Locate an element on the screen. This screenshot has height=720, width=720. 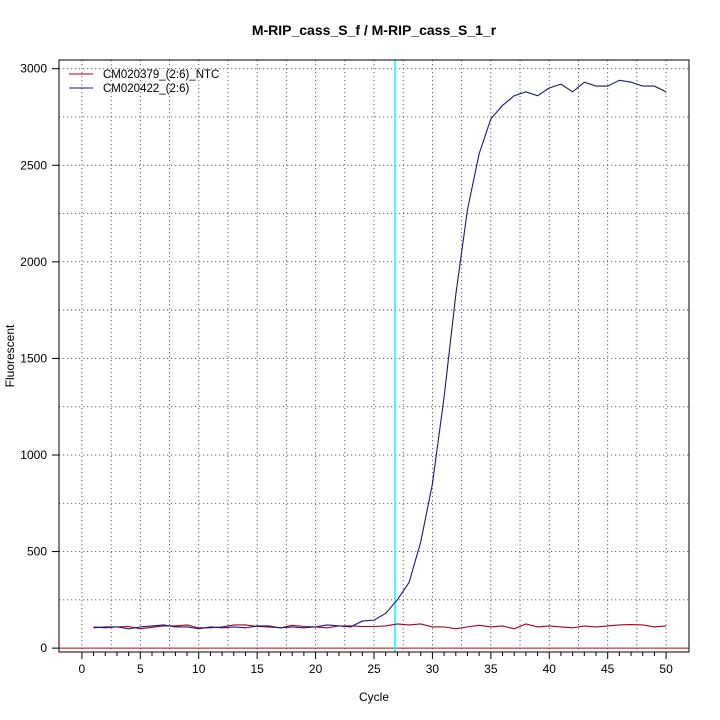
legend: CM020379_(2:6)_NTC CM020422_(2:6) is located at coordinates (144, 82).